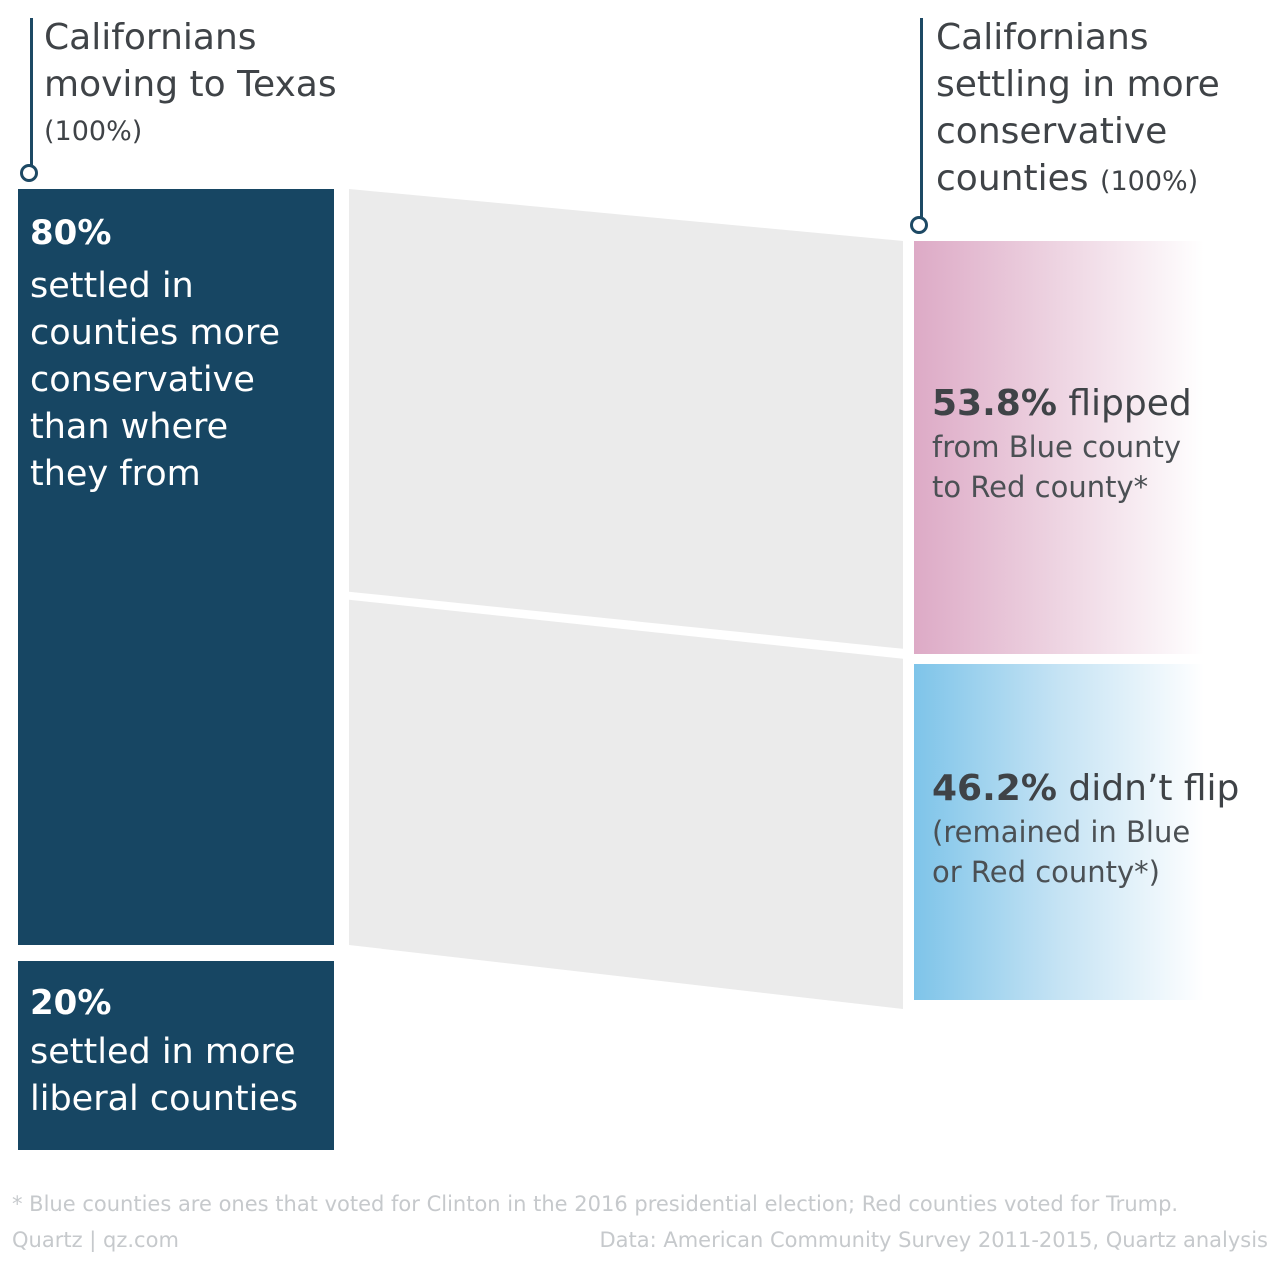 Image resolution: width=1280 pixels, height=1267 pixels. Describe the element at coordinates (1046, 872) in the screenshot. I see `node-description-line: or Red county*)` at that location.